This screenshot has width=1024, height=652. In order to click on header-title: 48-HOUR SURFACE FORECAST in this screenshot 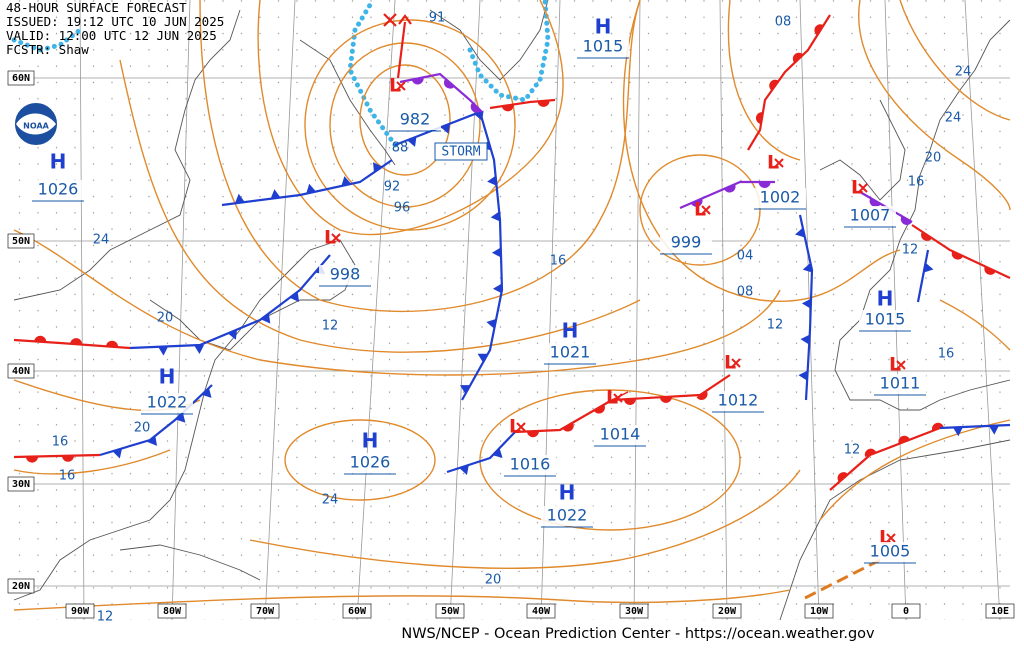, I will do `click(96, 7)`.